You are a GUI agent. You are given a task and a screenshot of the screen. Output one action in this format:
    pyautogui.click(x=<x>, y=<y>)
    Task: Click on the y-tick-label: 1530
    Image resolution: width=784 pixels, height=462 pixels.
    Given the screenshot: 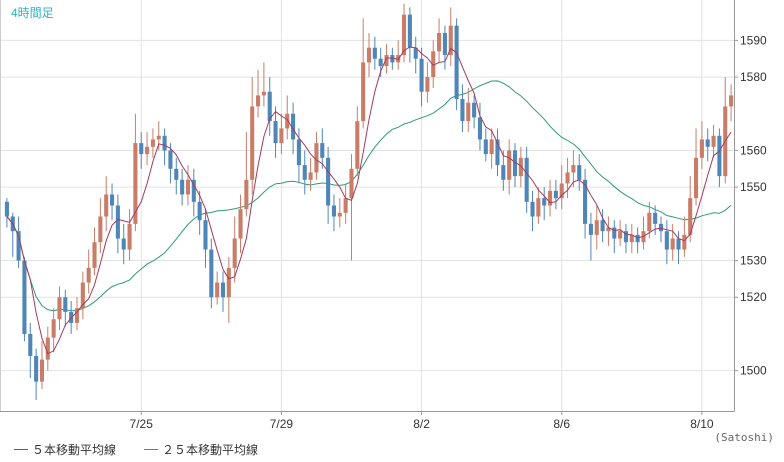 What is the action you would take?
    pyautogui.click(x=753, y=261)
    